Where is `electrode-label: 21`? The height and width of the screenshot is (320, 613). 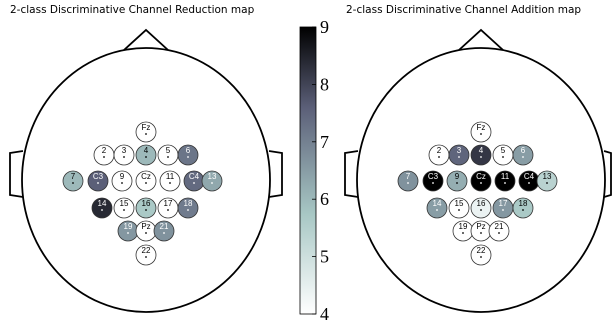 electrode-label: 21 is located at coordinates (164, 226).